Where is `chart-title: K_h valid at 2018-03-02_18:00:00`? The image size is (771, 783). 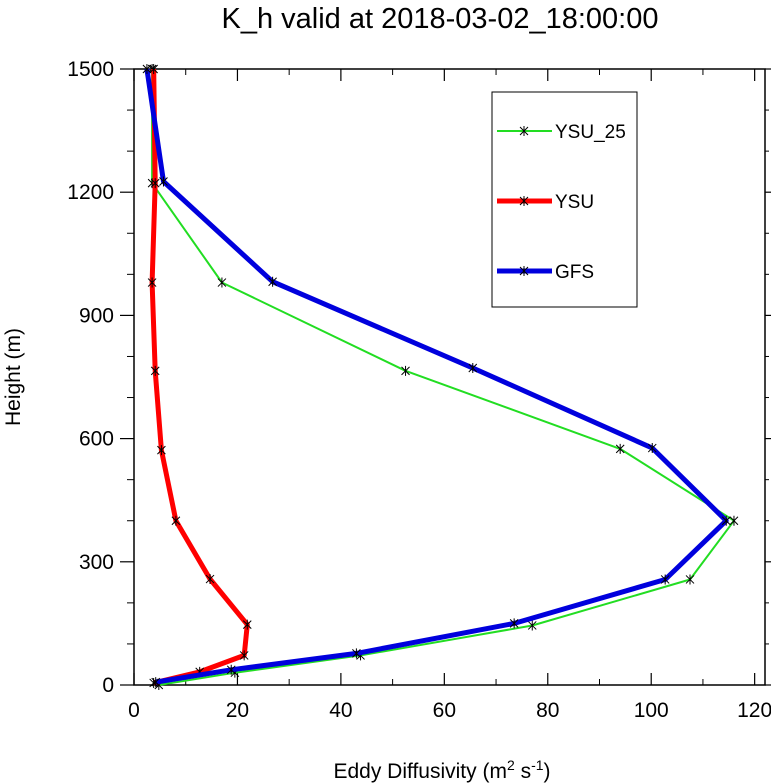 chart-title: K_h valid at 2018-03-02_18:00:00 is located at coordinates (440, 19).